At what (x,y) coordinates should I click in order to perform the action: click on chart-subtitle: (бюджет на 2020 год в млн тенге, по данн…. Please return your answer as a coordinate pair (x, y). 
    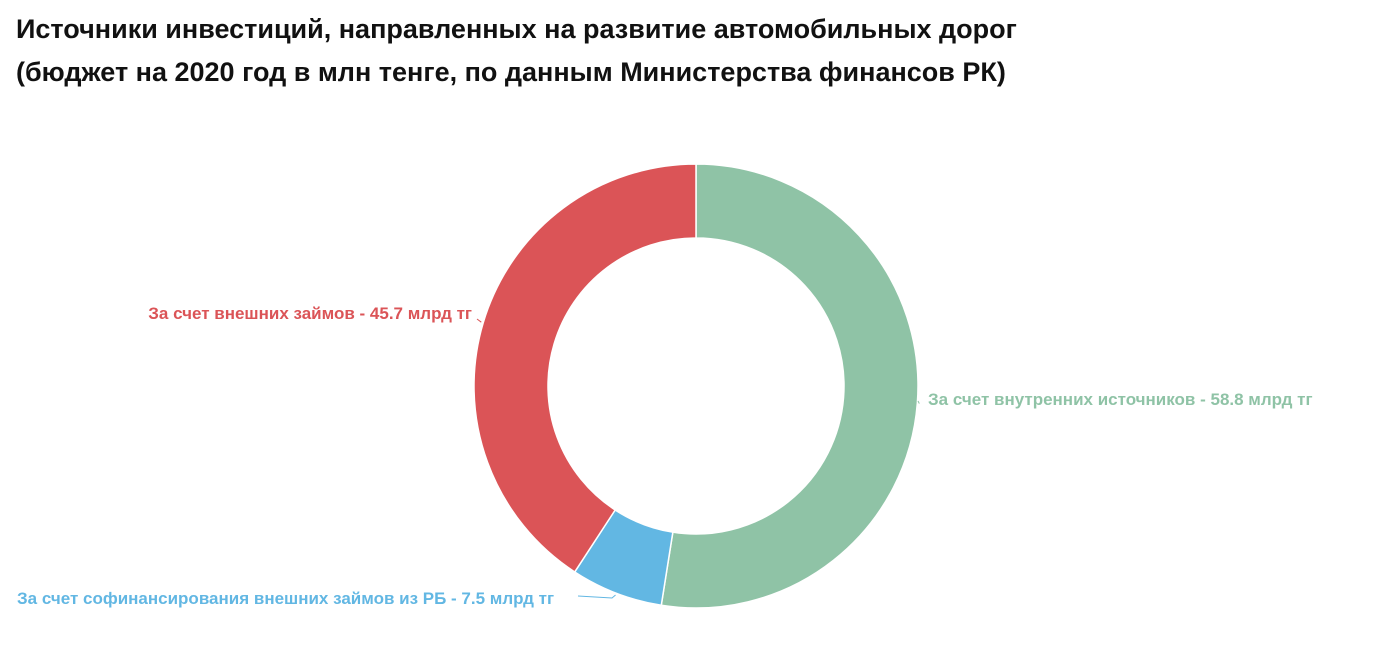
    Looking at the image, I should click on (511, 72).